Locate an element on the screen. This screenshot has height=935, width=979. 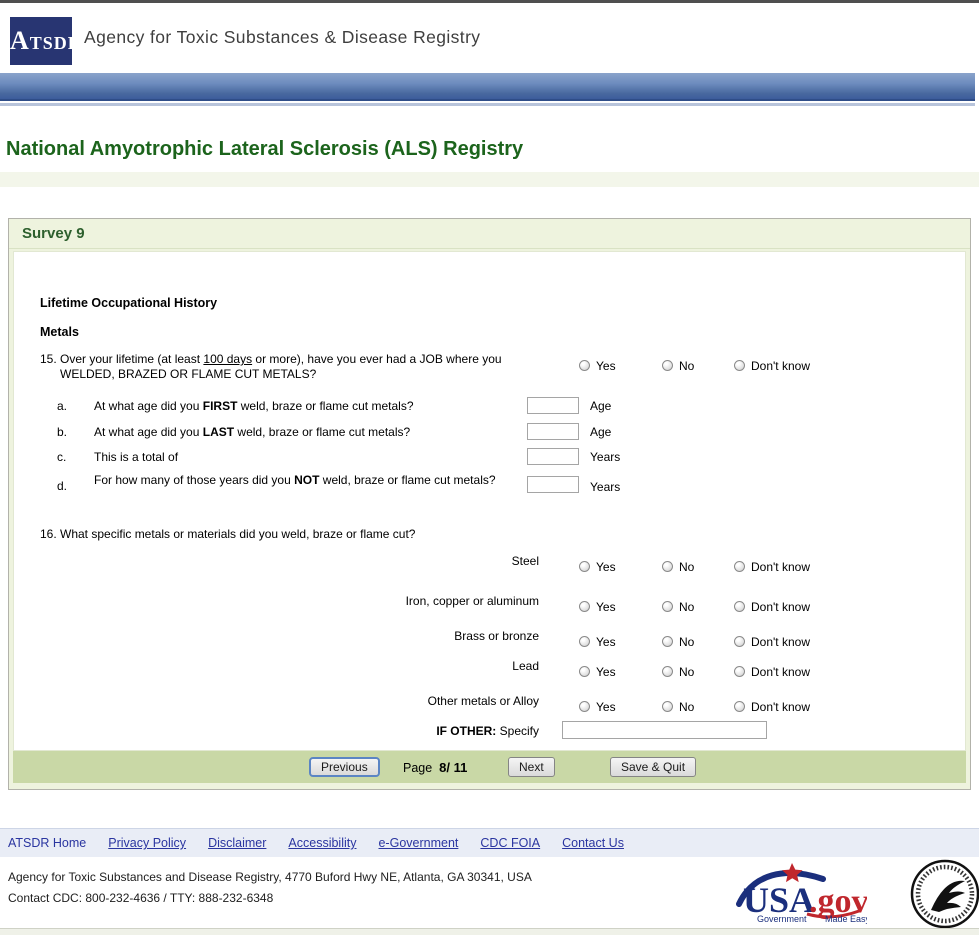
q16-other-option-no: No is located at coordinates (678, 706).